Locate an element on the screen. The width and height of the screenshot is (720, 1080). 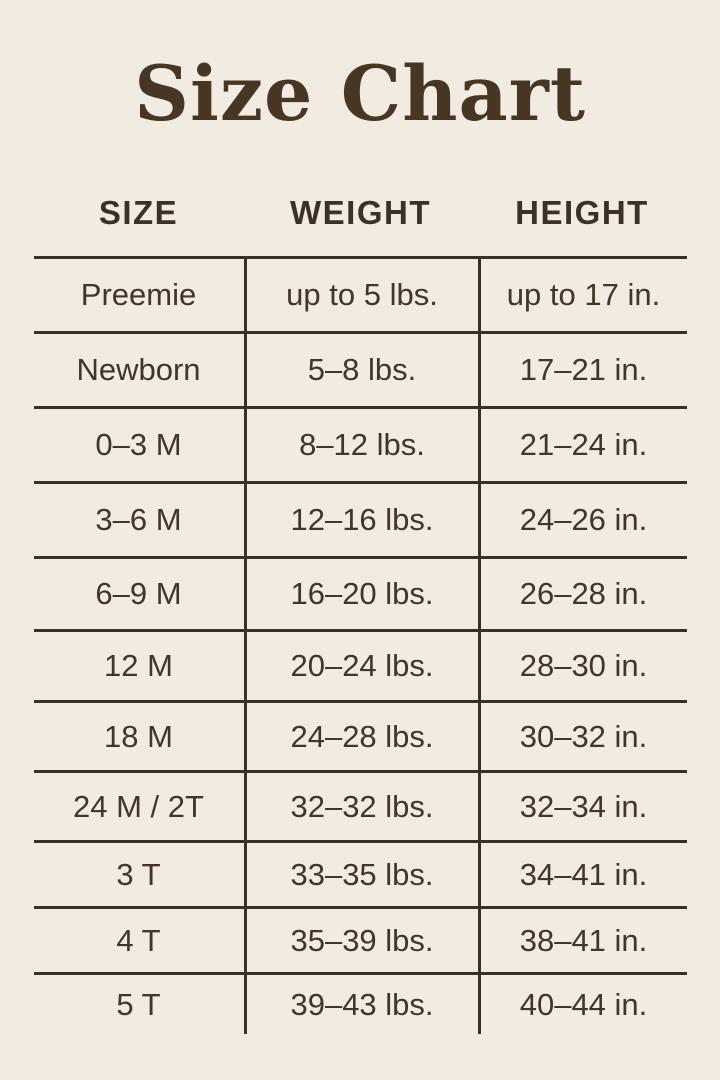
weight-cell: 33–35 lbs. is located at coordinates (360, 872).